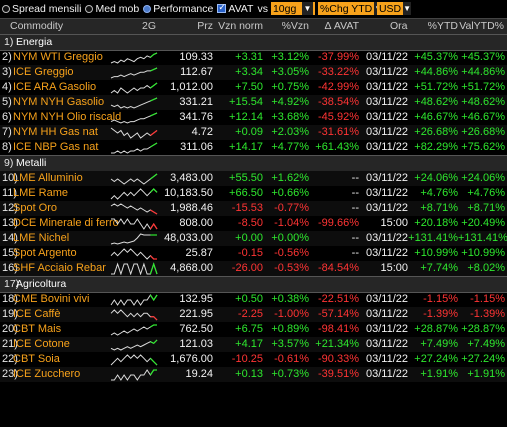 Image resolution: width=507 pixels, height=427 pixels. I want to click on checkbox-icon, so click(222, 7).